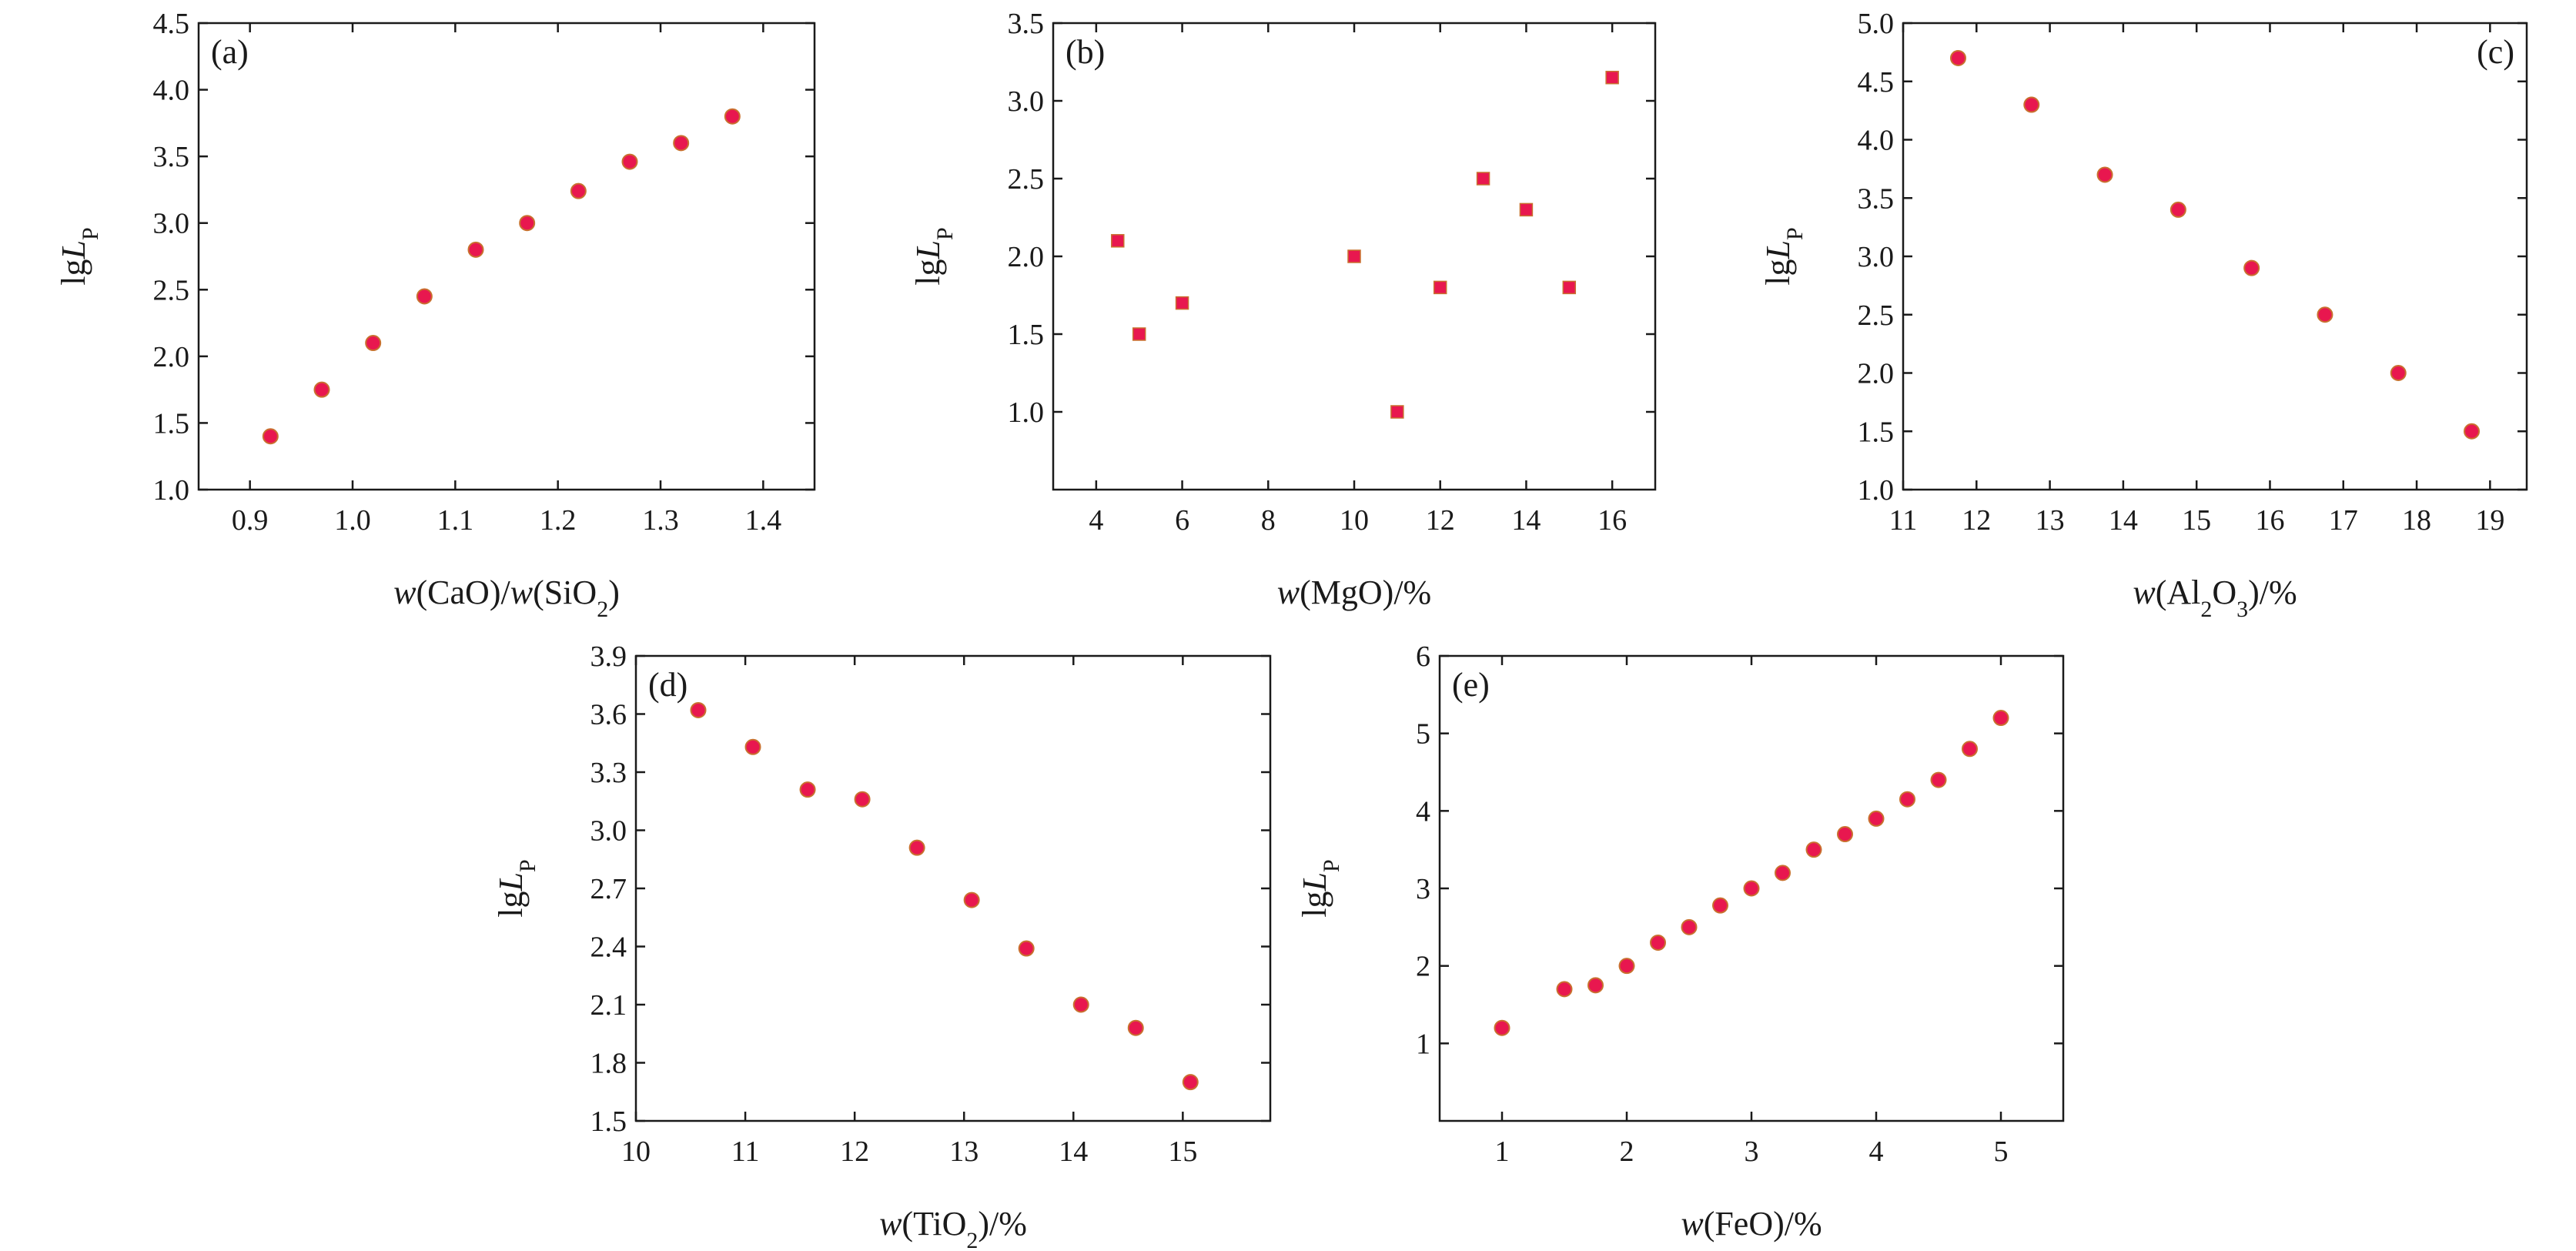  What do you see at coordinates (558, 520) in the screenshot?
I see `x-tick-label: 1.2` at bounding box center [558, 520].